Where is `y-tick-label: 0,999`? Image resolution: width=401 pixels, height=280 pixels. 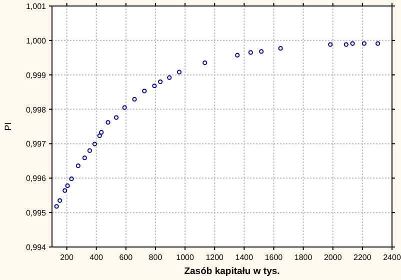 y-tick-label: 0,999 is located at coordinates (36, 75).